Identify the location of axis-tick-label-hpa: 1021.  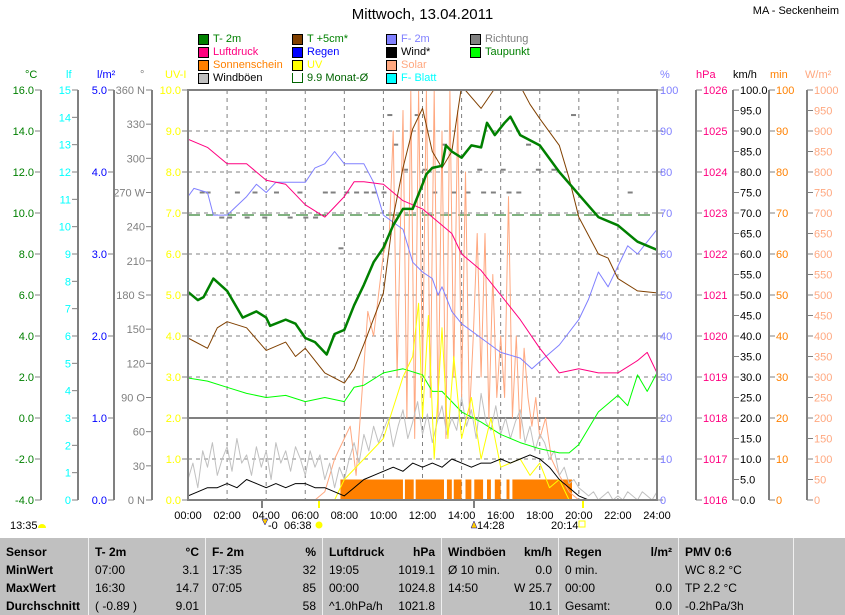
(715, 296).